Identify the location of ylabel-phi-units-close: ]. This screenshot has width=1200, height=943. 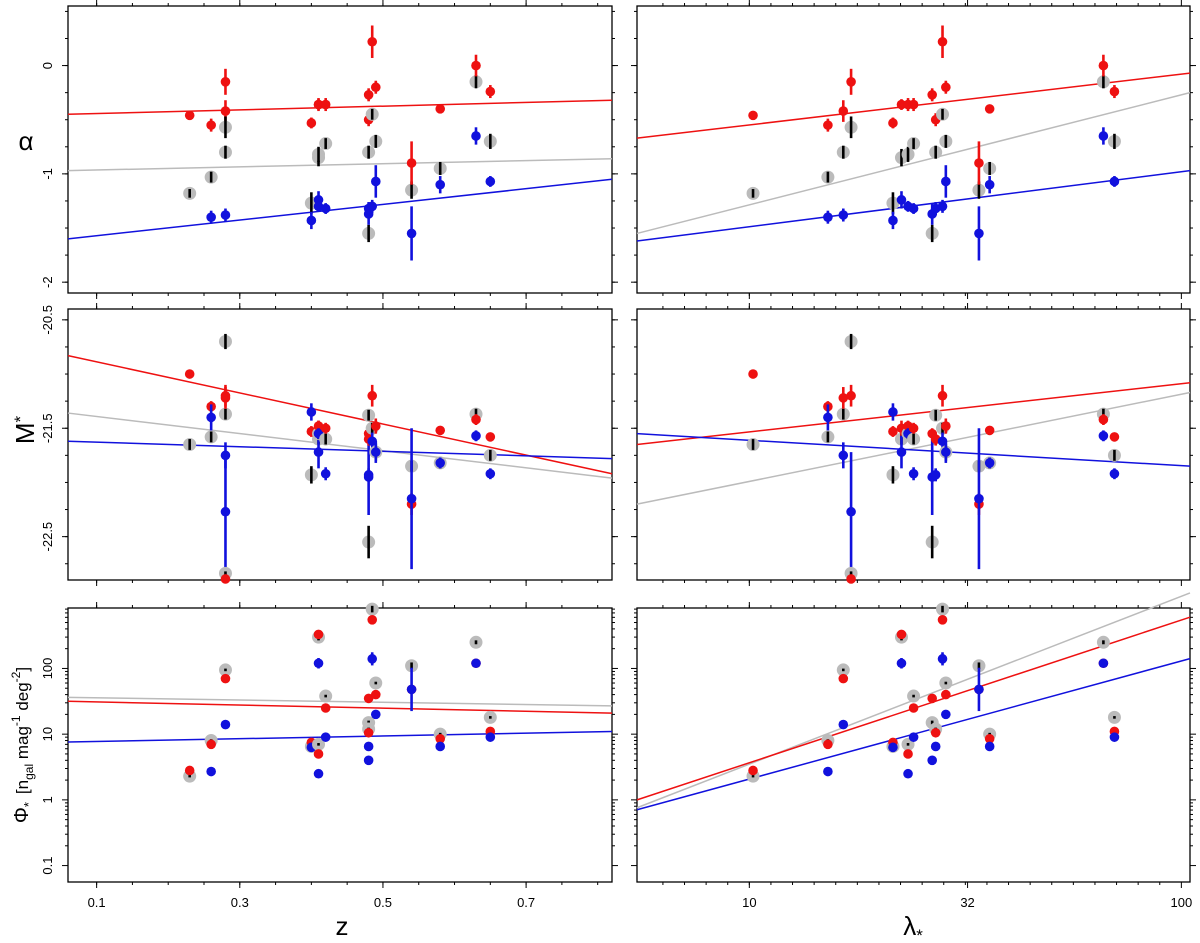
(22, 669).